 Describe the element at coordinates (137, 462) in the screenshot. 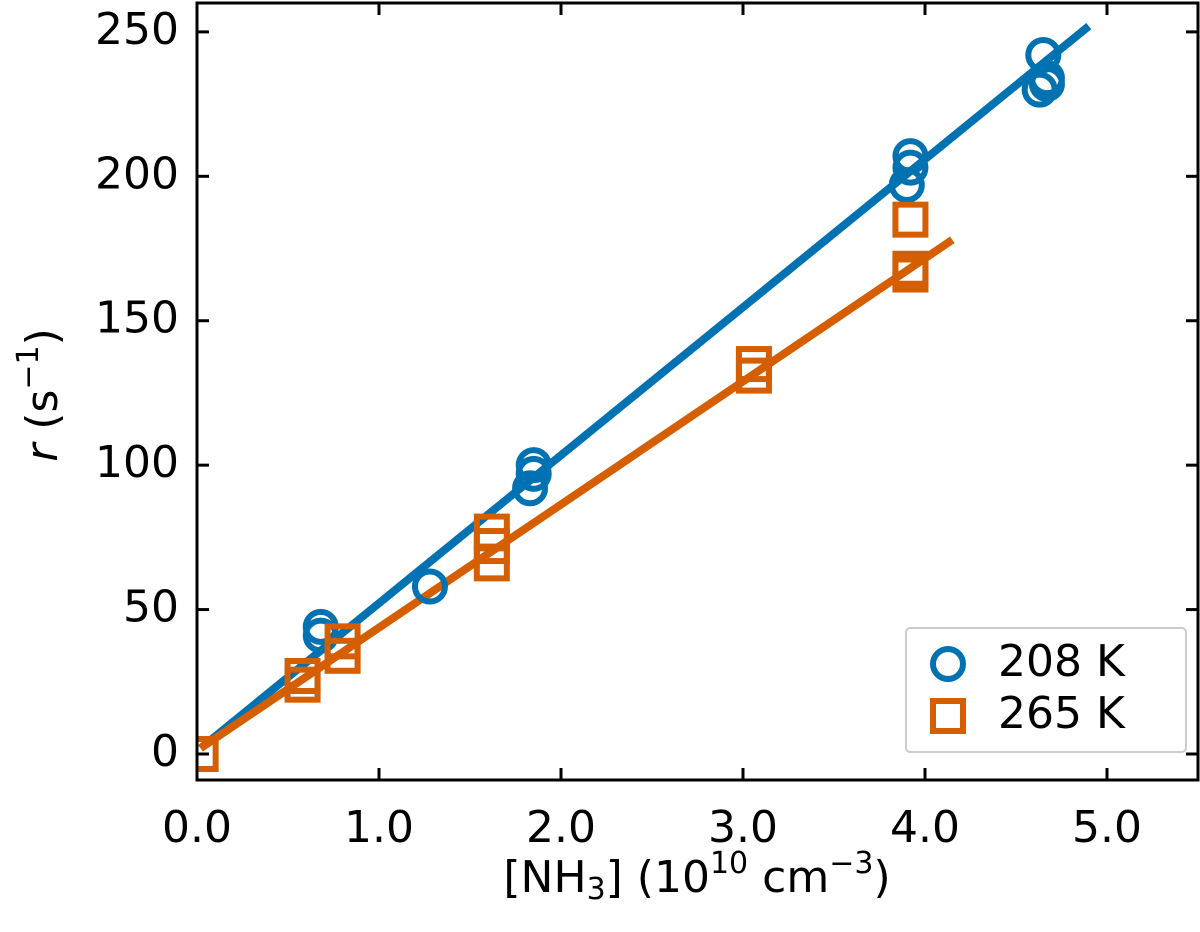

I see `y-tick-label: 100` at that location.